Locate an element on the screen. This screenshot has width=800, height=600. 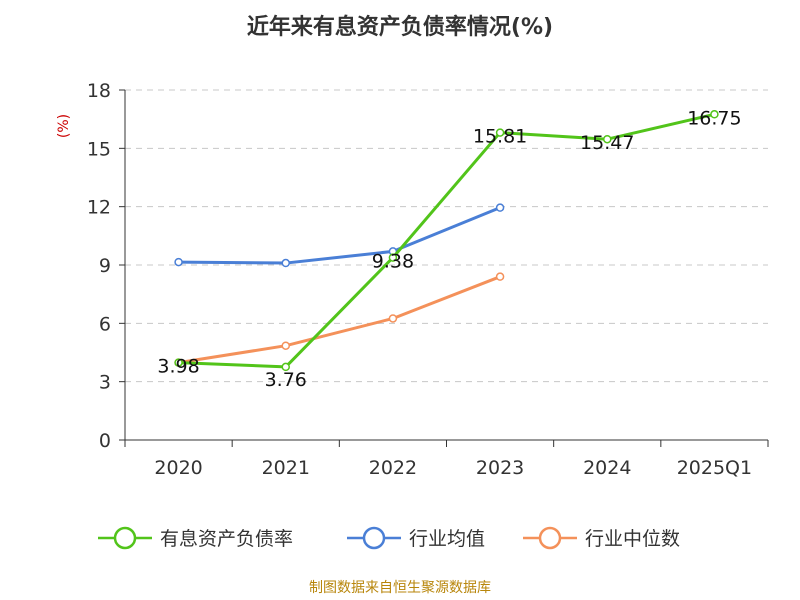
data-label: 15.47 is located at coordinates (607, 143).